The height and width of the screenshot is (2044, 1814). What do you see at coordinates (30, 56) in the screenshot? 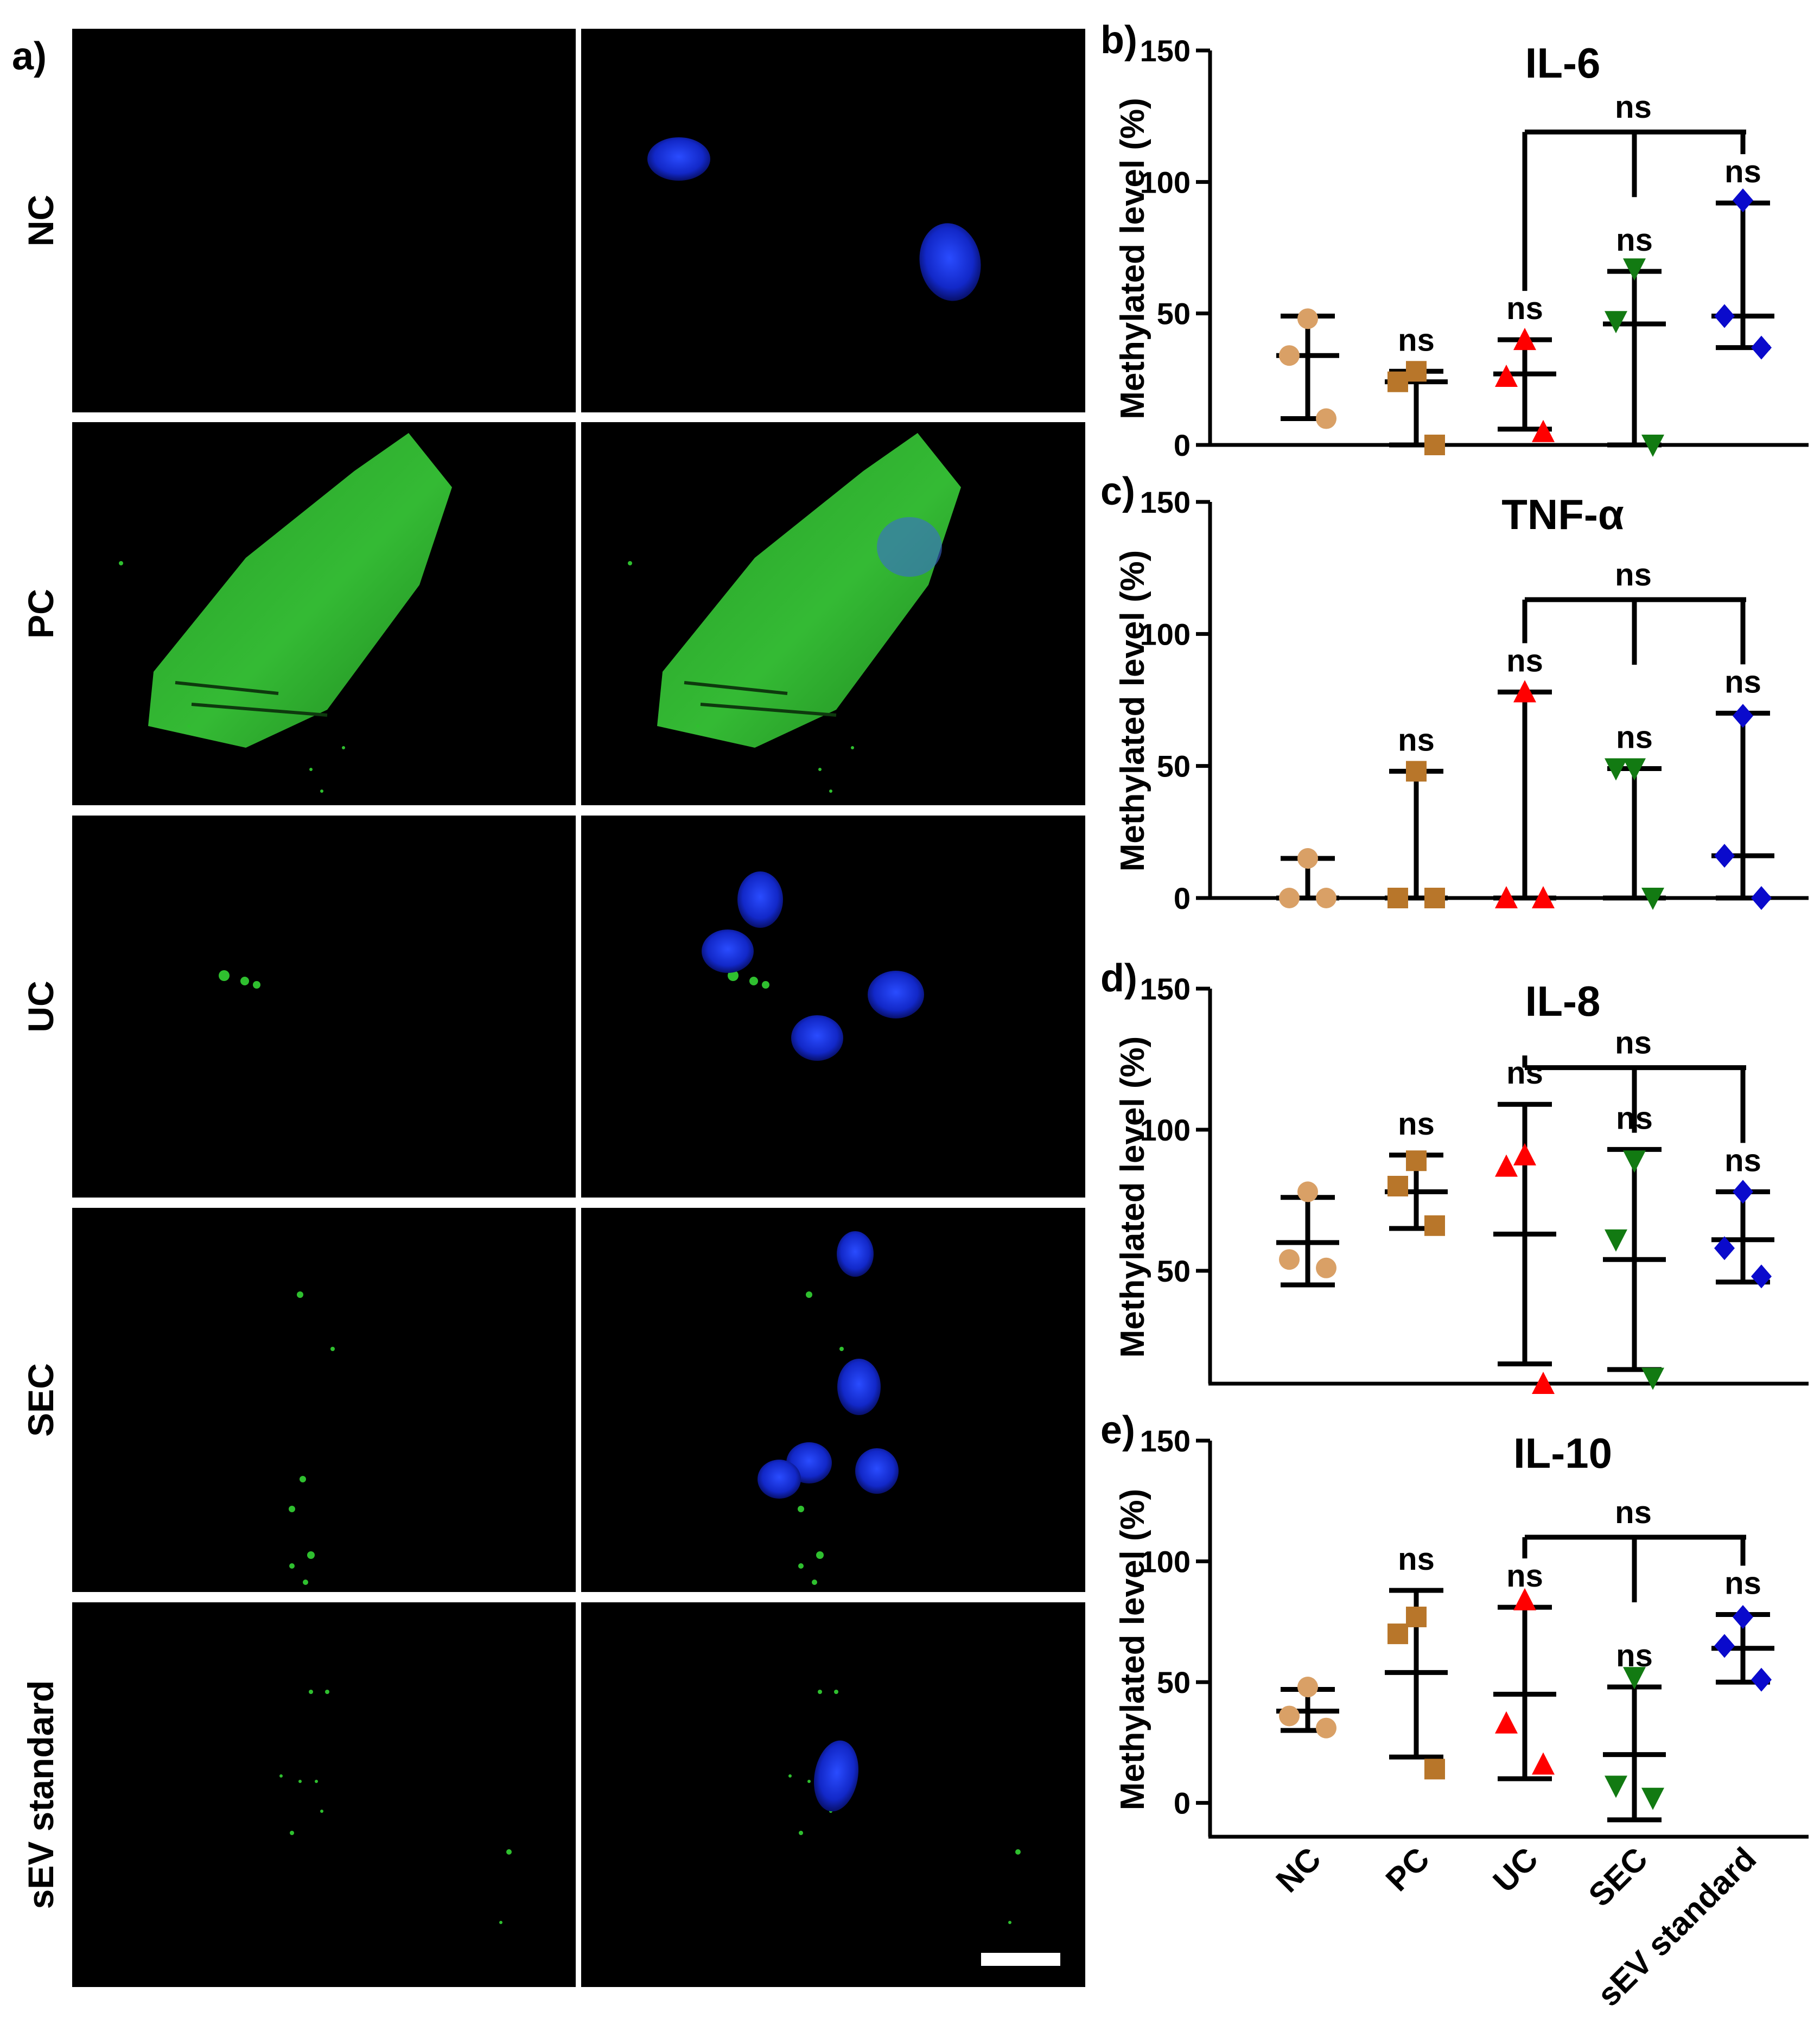
I see `panel-a-letter: a)` at bounding box center [30, 56].